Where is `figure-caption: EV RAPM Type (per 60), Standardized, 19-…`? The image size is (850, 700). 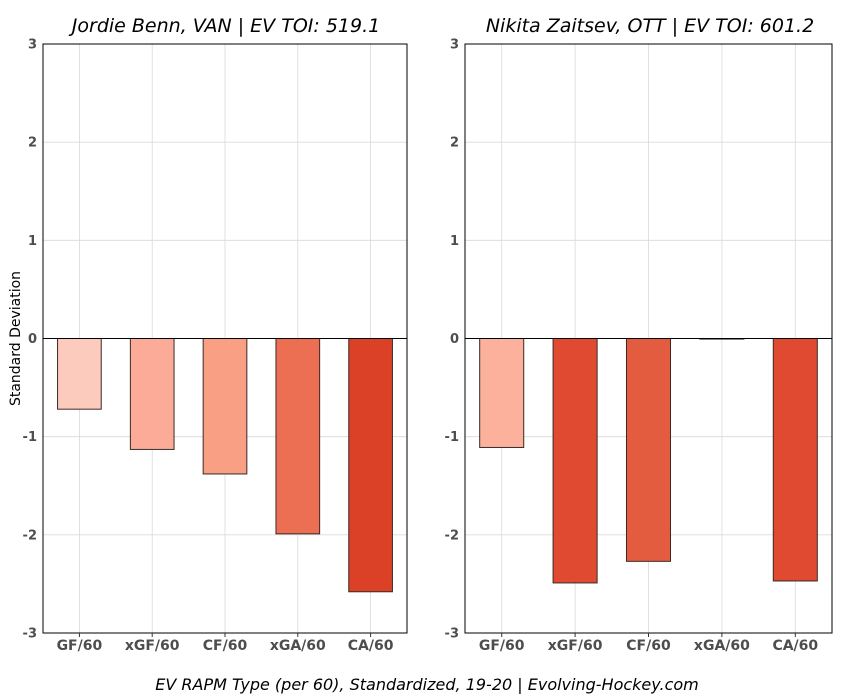
figure-caption: EV RAPM Type (per 60), Standardized, 19-… is located at coordinates (427, 684).